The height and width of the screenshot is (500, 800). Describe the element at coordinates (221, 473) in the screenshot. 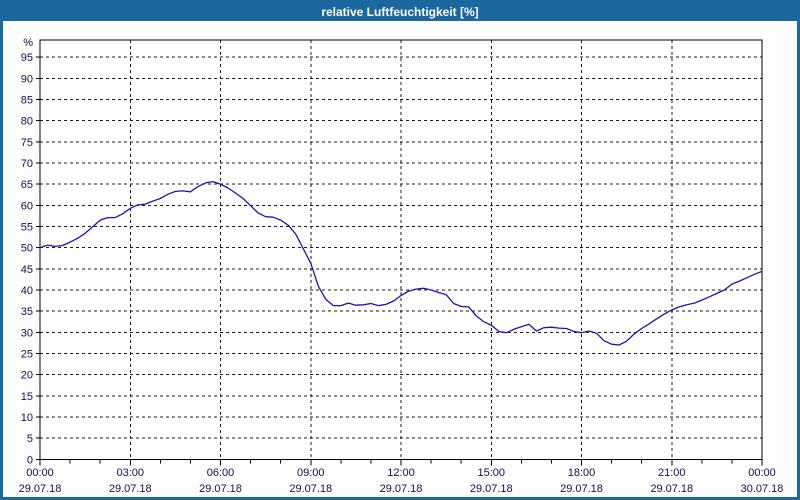

I see `x-tick-time-label: 06:00` at that location.